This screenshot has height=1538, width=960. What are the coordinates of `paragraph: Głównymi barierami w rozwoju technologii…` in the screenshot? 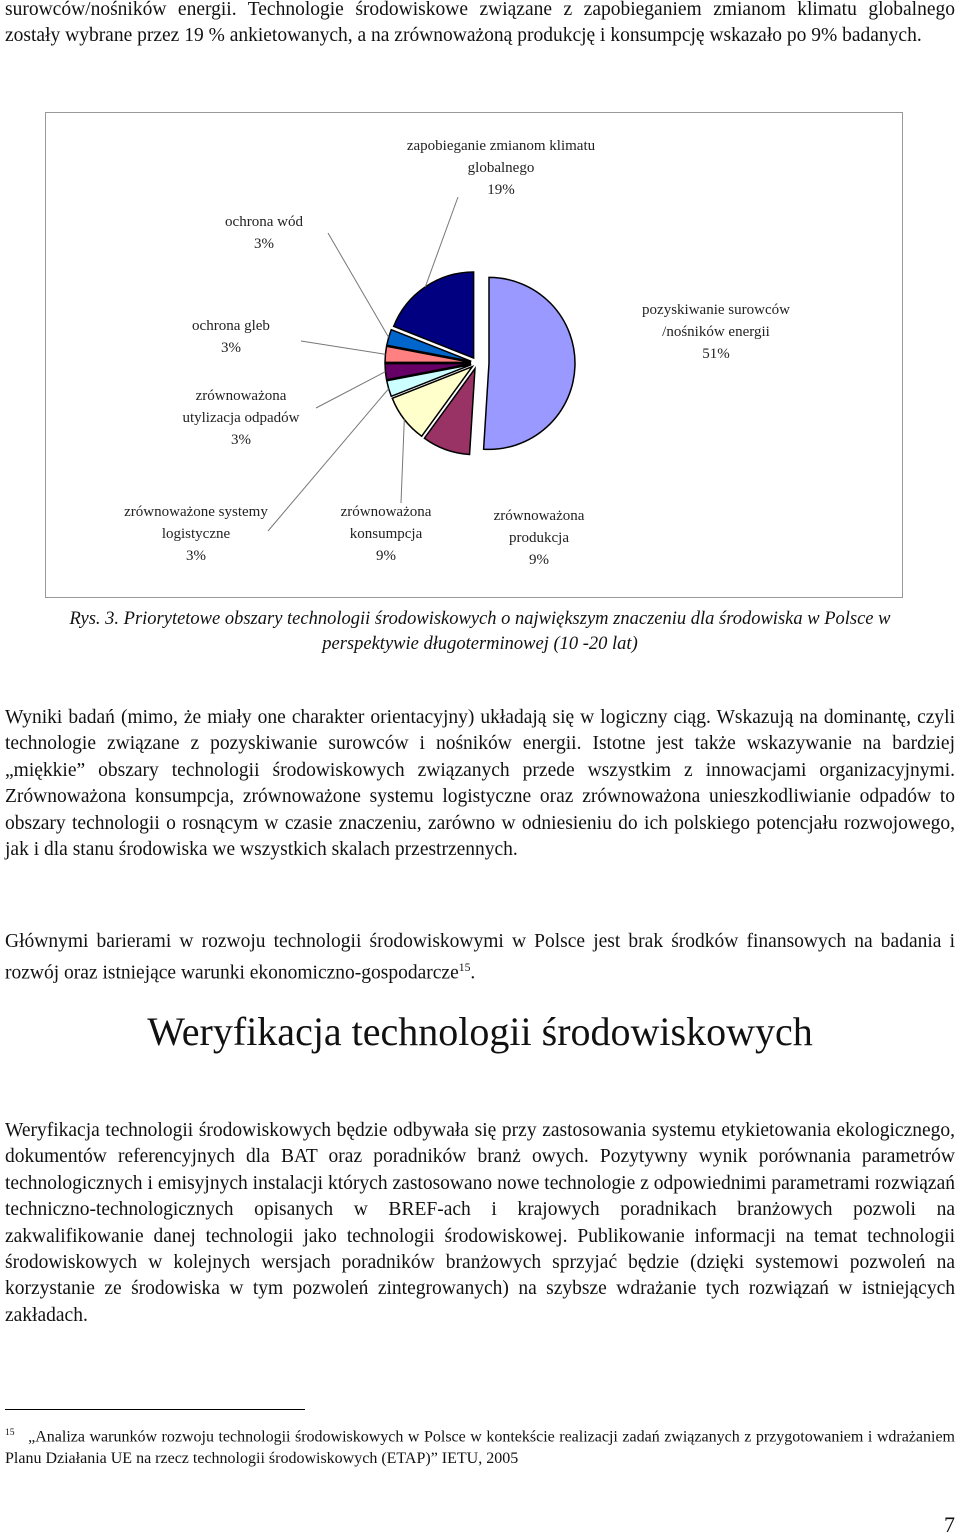 It's located at (480, 958).